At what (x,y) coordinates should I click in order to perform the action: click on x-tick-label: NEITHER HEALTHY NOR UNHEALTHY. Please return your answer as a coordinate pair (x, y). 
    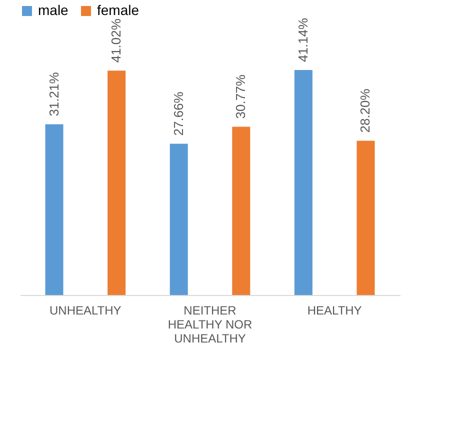
    Looking at the image, I should click on (210, 325).